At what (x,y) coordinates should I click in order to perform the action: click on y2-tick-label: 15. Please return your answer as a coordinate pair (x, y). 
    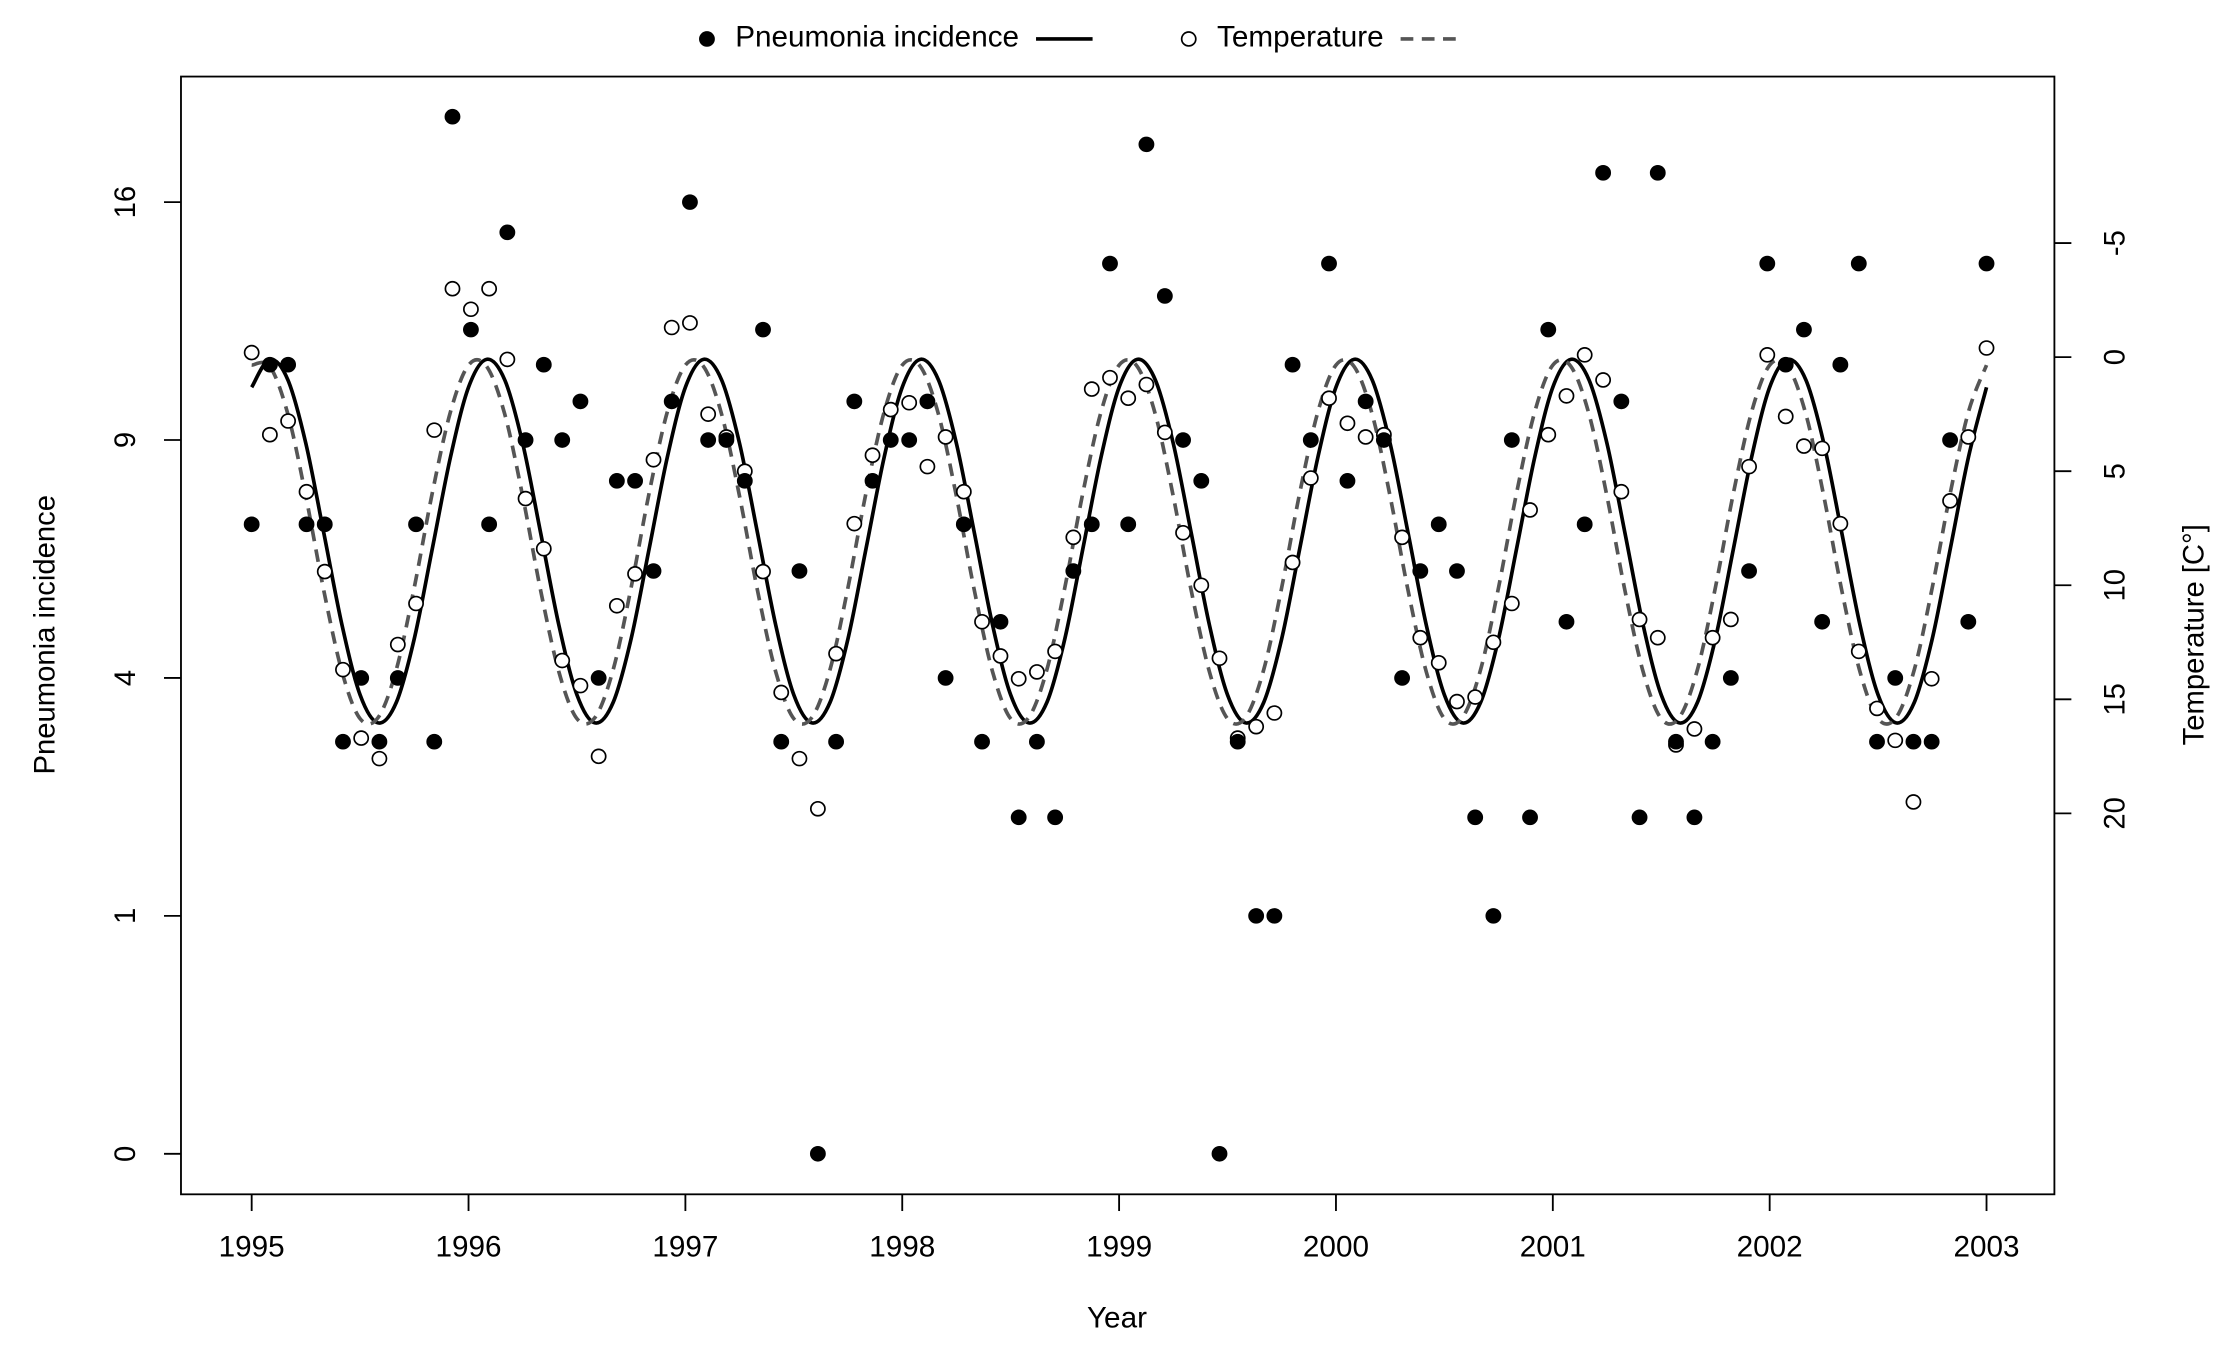
    Looking at the image, I should click on (2114, 699).